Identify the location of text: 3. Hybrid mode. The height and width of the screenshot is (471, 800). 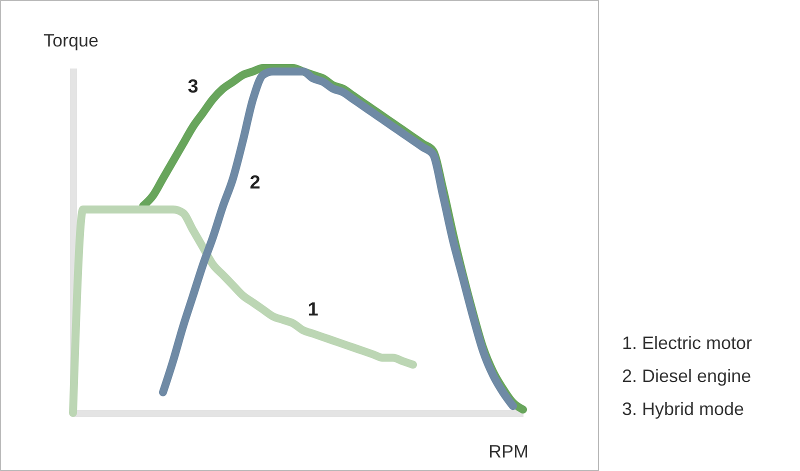
(683, 409).